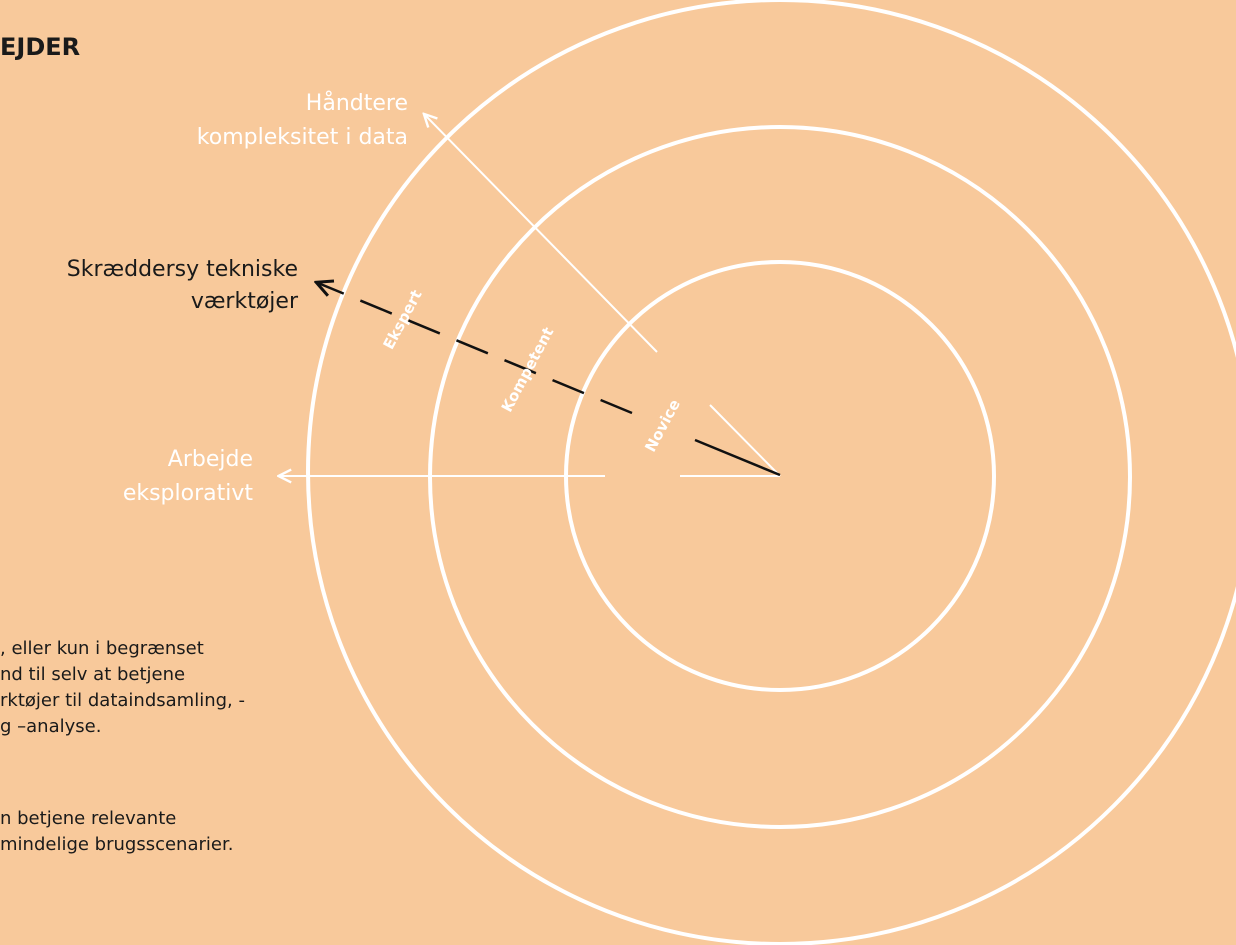  What do you see at coordinates (183, 285) in the screenshot?
I see `node-label: Skræddersy tekniske værktøjer` at bounding box center [183, 285].